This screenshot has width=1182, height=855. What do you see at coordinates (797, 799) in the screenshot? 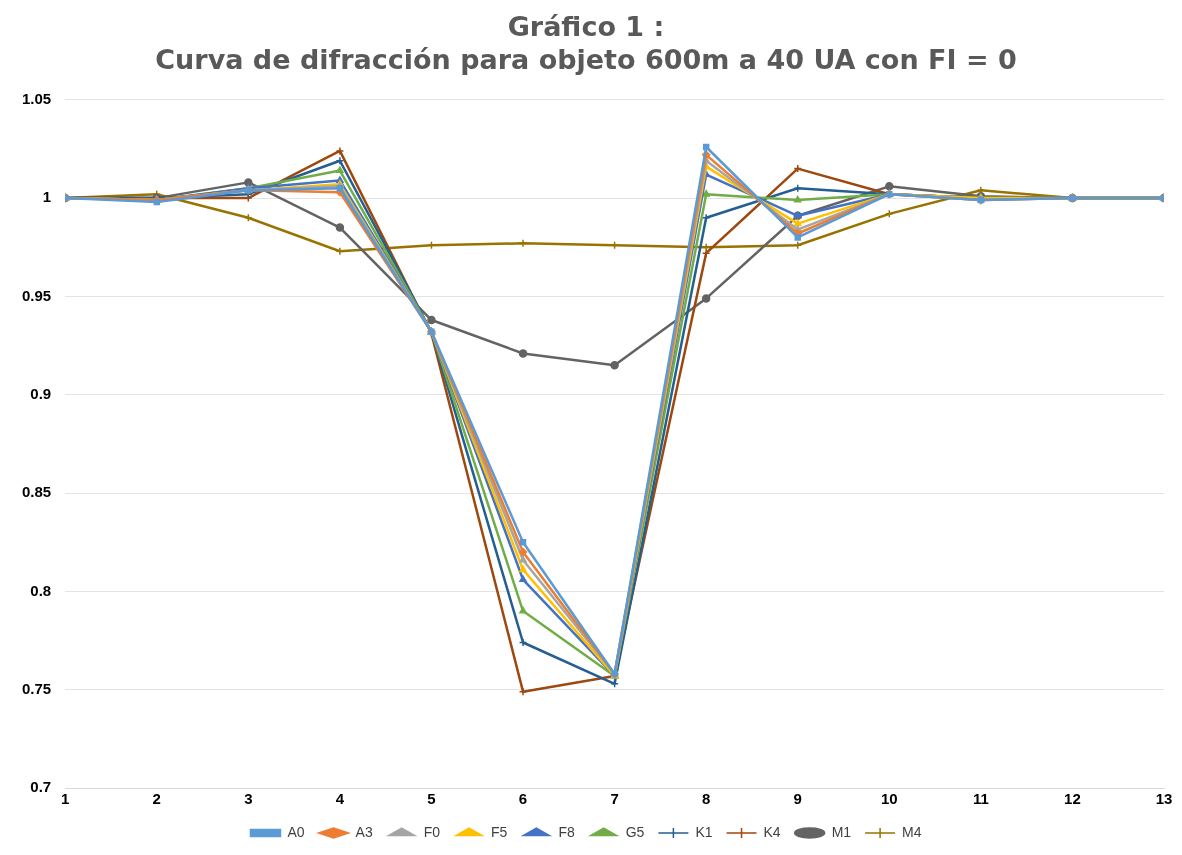
I see `x-tick-label: 9` at bounding box center [797, 799].